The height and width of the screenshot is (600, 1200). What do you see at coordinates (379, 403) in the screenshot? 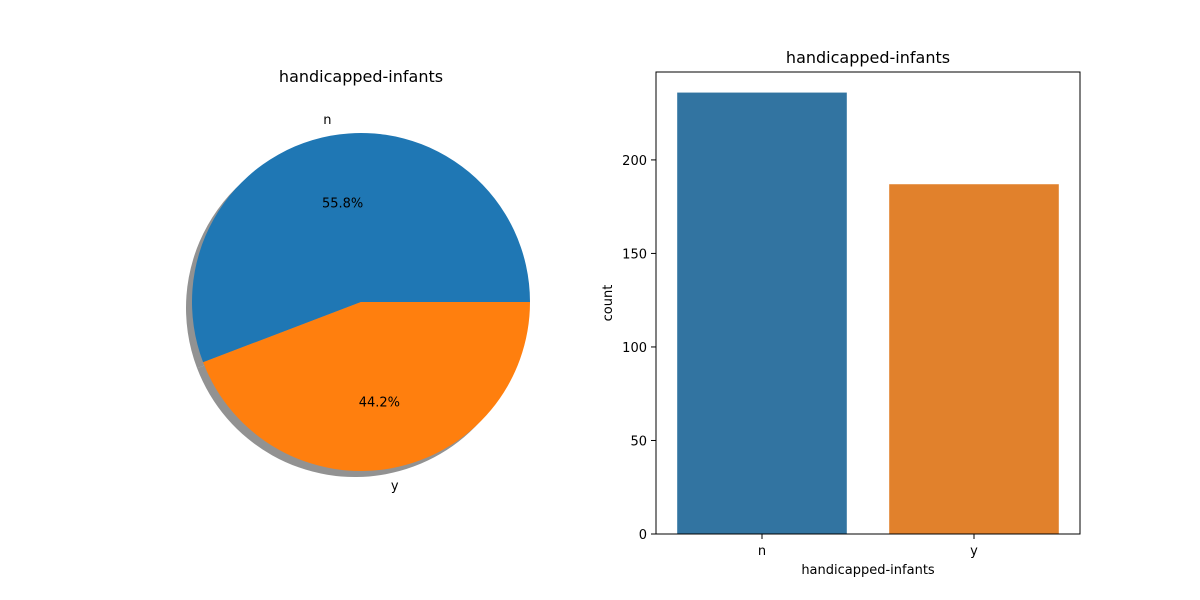
I see `pie-value-label-y: 44.2%` at bounding box center [379, 403].